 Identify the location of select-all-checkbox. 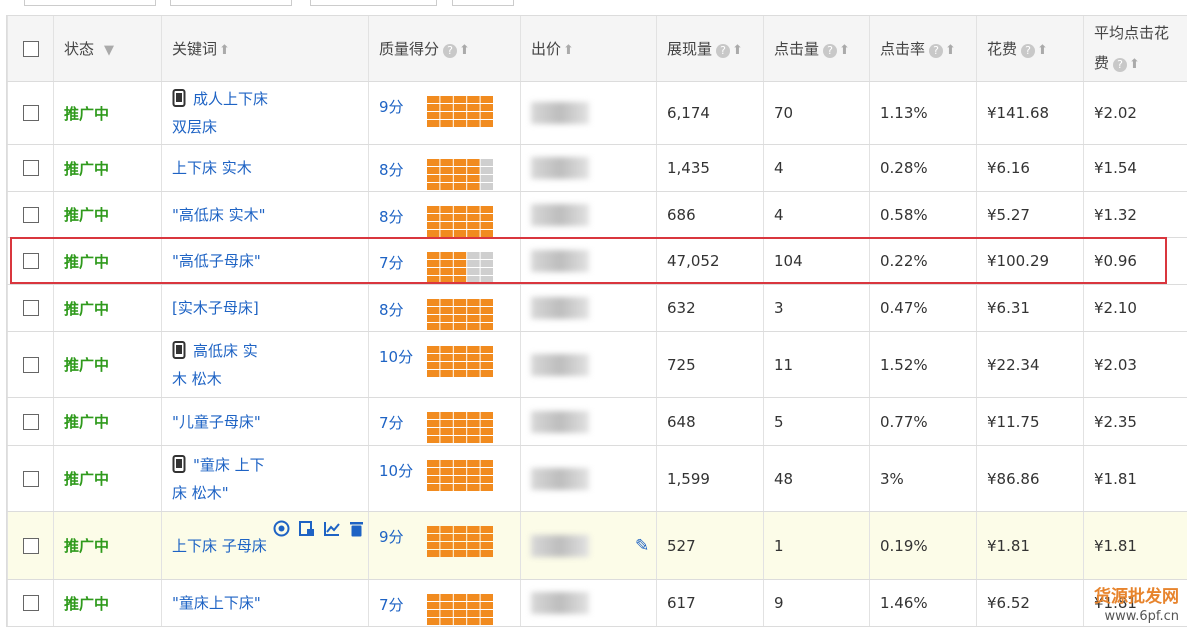
(31, 48).